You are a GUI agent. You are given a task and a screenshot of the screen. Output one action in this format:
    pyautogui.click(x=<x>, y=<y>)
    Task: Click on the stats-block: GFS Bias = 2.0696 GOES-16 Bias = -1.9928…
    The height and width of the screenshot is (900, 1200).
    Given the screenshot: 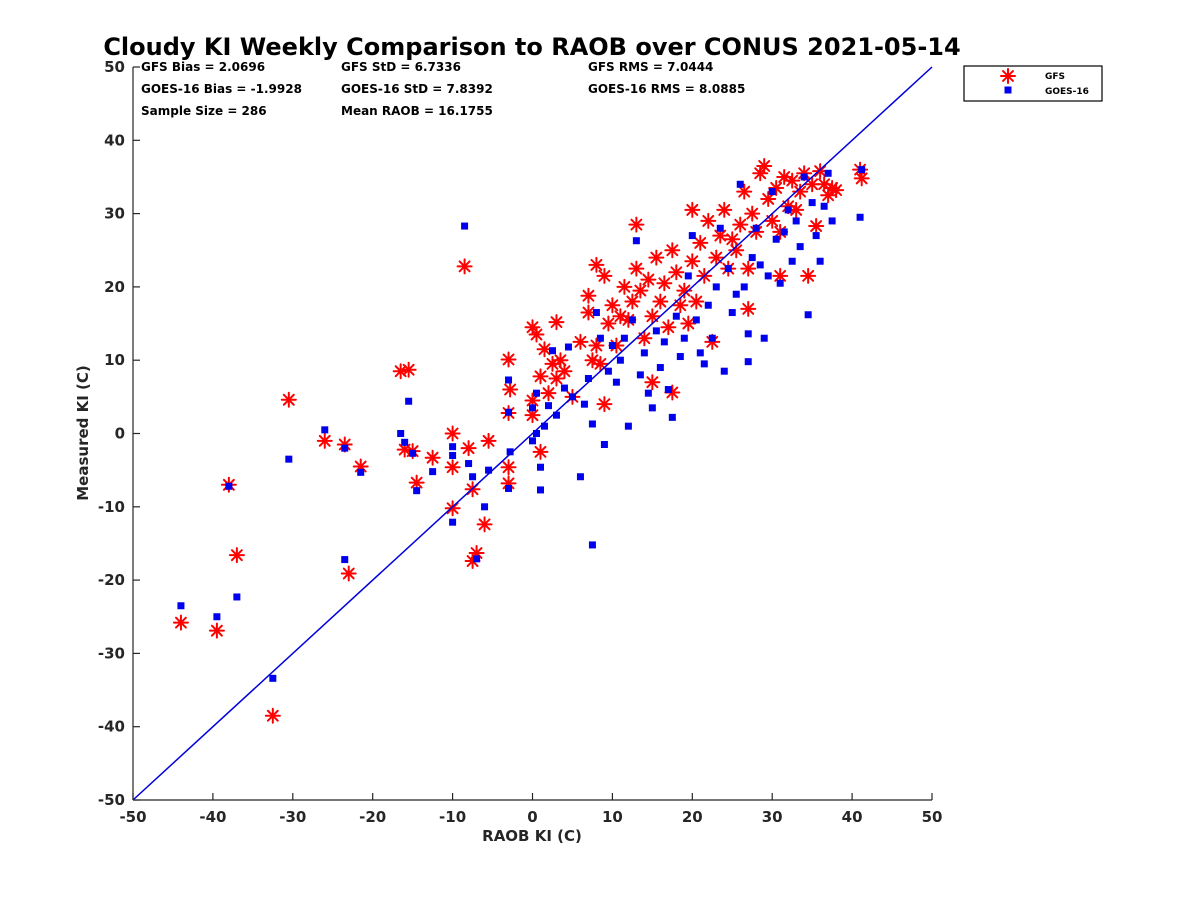 What is the action you would take?
    pyautogui.click(x=443, y=89)
    